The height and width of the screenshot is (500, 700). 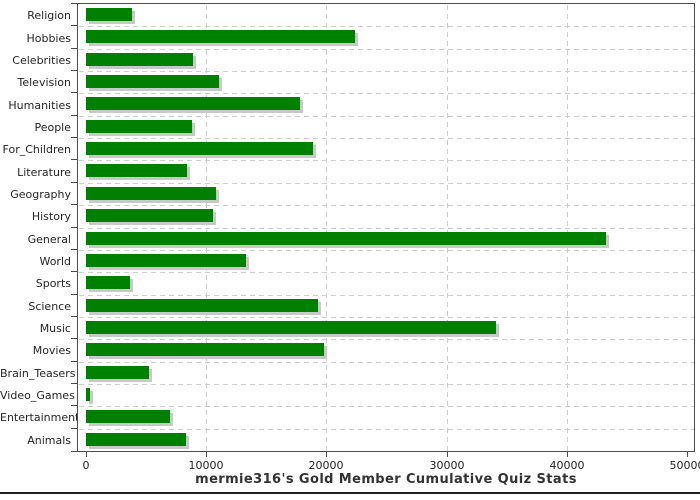 I want to click on category-label: People, so click(x=52, y=127).